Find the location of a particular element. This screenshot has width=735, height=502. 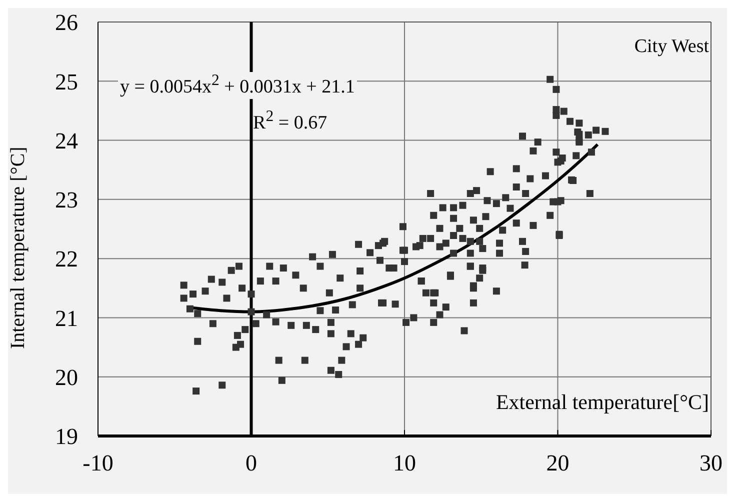

annotation: y = 0.0054x$^{2}$ + 0.0031x + 21.1 is located at coordinates (237, 86).